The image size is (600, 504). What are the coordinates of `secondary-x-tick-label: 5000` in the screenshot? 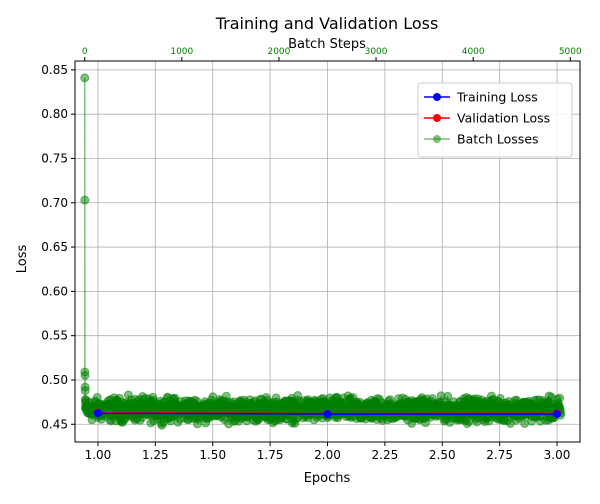 It's located at (570, 52).